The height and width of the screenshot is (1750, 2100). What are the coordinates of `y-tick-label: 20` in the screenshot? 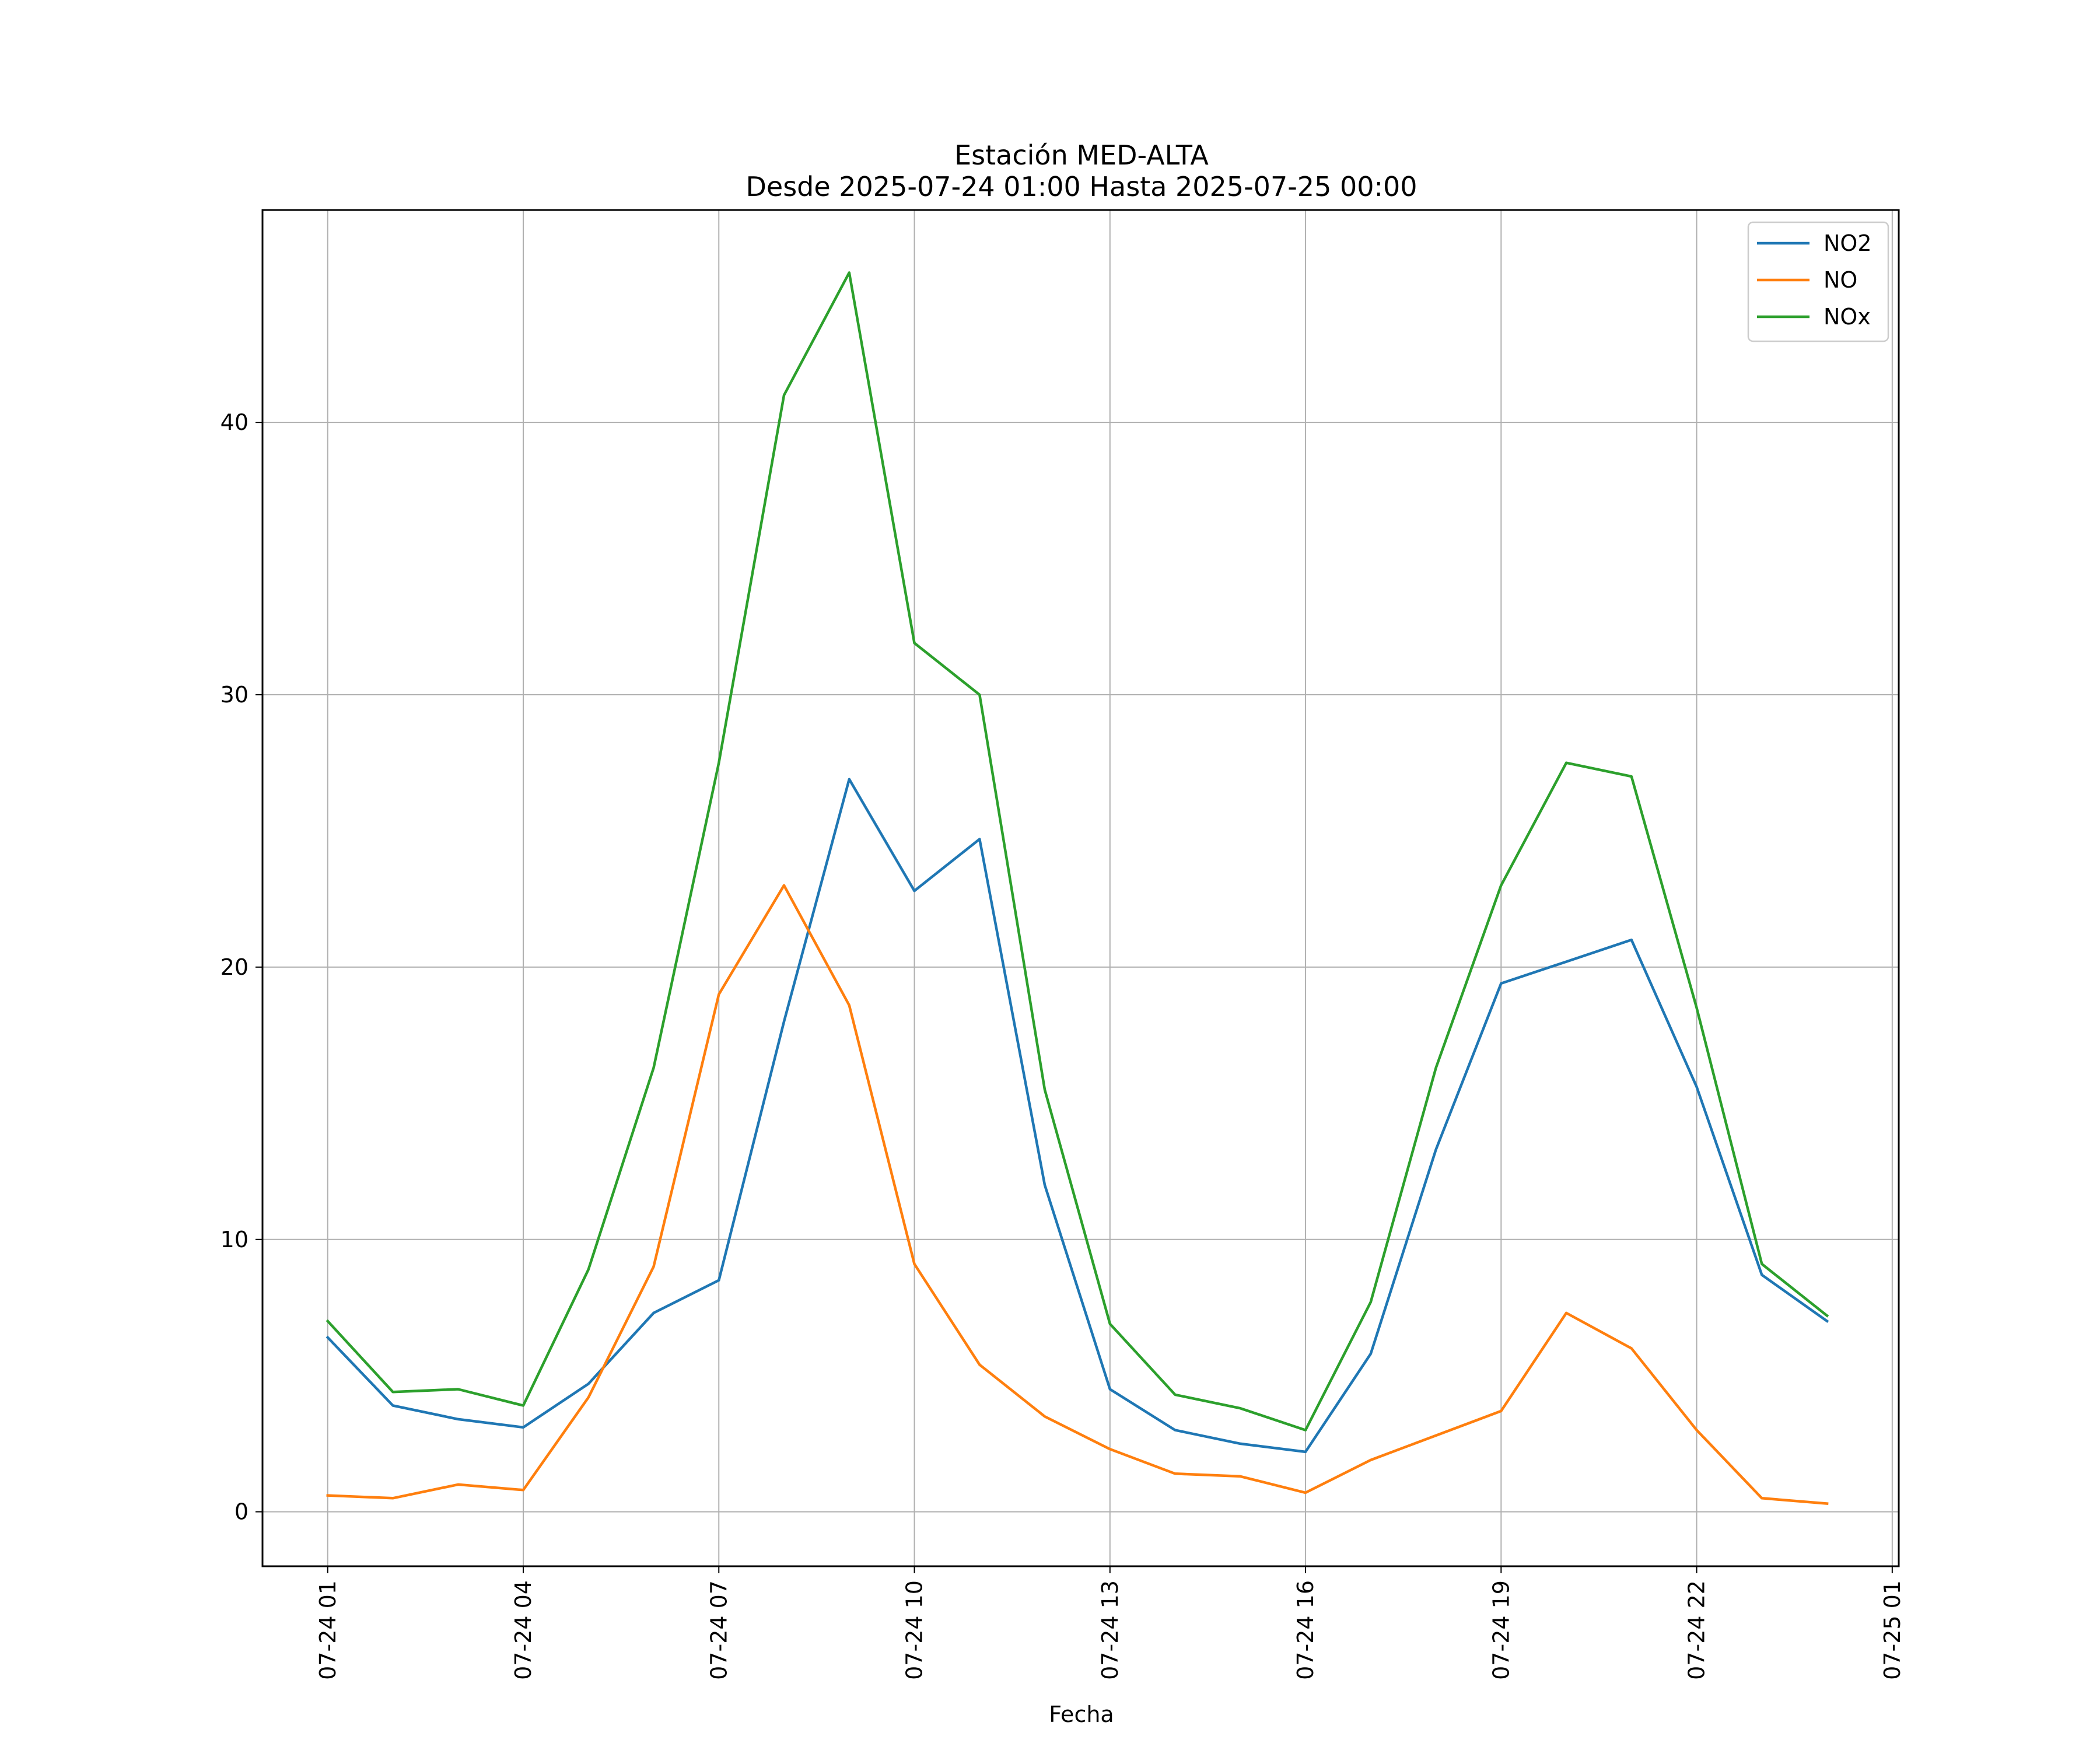 It's located at (235, 967).